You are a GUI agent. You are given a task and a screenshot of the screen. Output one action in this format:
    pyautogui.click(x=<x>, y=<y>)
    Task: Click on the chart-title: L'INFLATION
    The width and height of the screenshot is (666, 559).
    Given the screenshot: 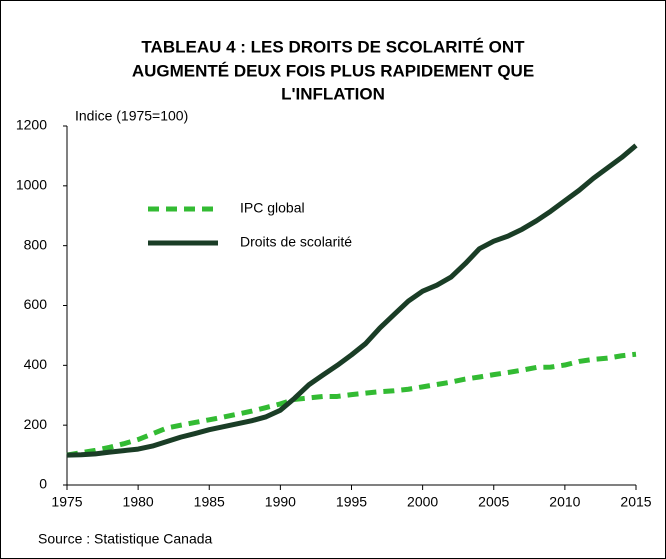 What is the action you would take?
    pyautogui.click(x=333, y=93)
    